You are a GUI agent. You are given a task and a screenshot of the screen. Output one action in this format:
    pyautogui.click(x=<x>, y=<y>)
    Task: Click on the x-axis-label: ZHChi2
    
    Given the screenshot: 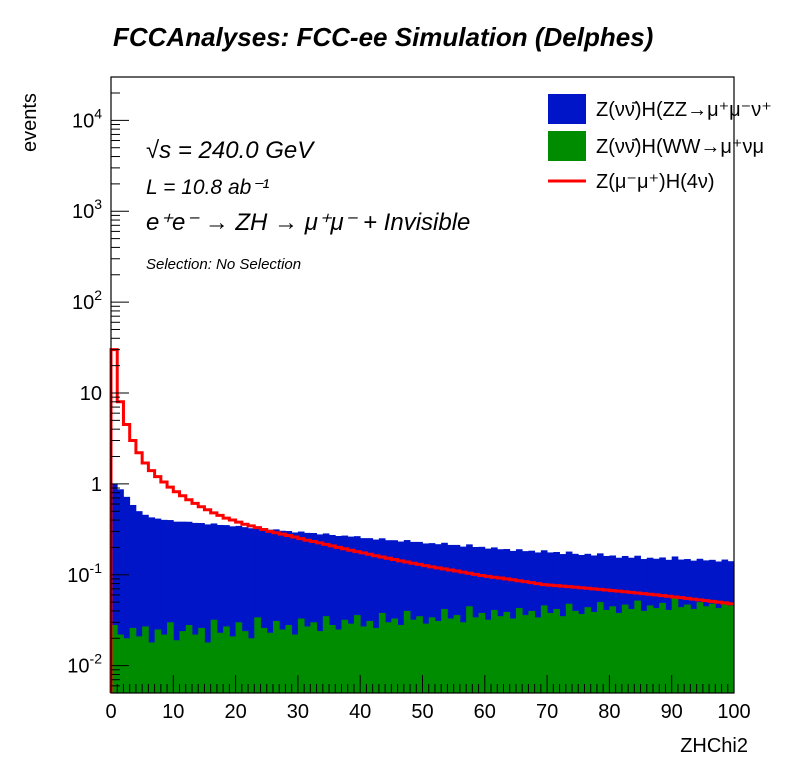 What is the action you would take?
    pyautogui.click(x=714, y=746)
    